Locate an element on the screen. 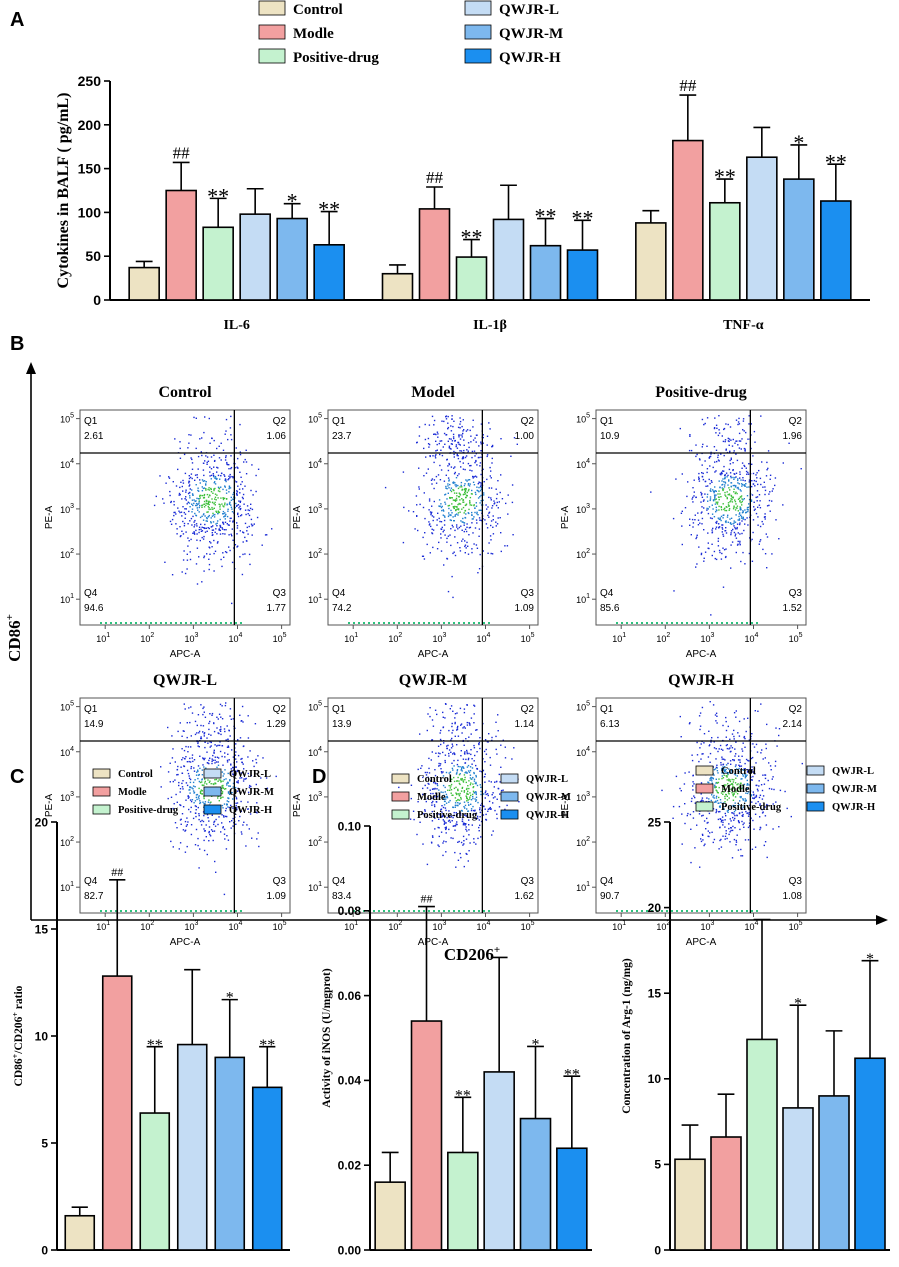 This screenshot has width=899, height=1267. flow-plot-frame is located at coordinates (185, 805).